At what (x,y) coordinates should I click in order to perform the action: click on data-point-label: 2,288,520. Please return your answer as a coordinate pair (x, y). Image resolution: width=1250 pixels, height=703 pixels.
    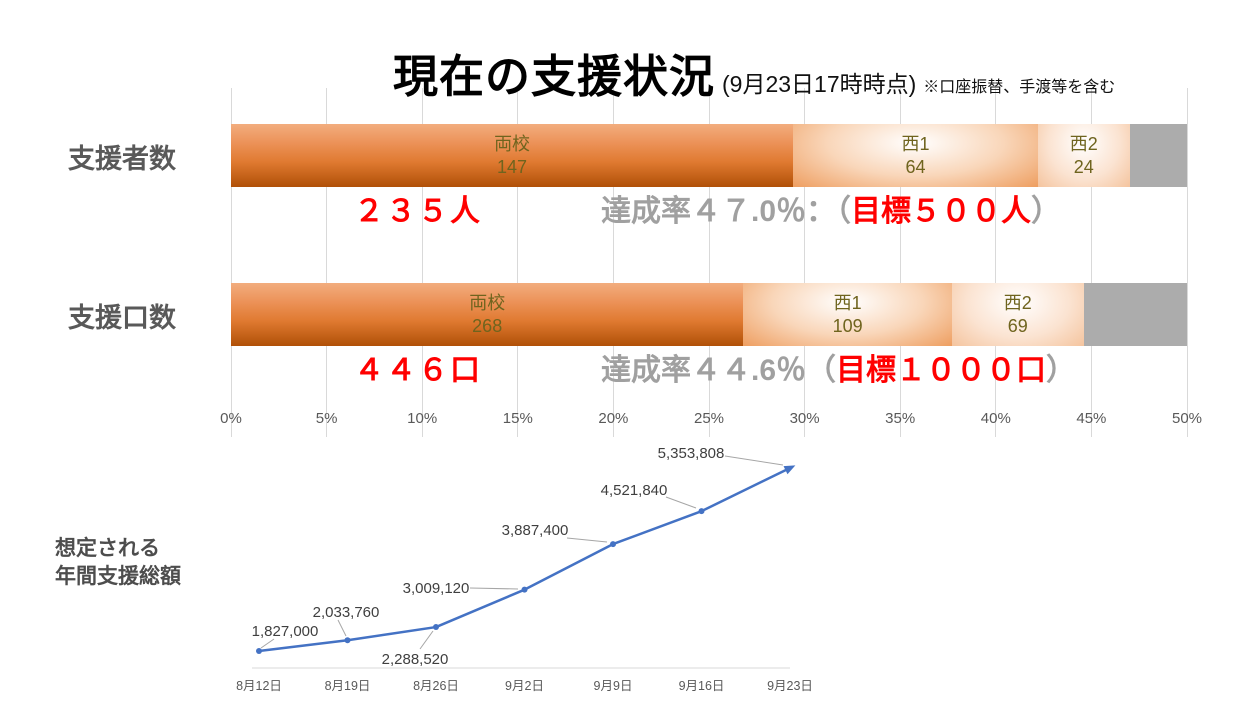
    Looking at the image, I should click on (415, 659).